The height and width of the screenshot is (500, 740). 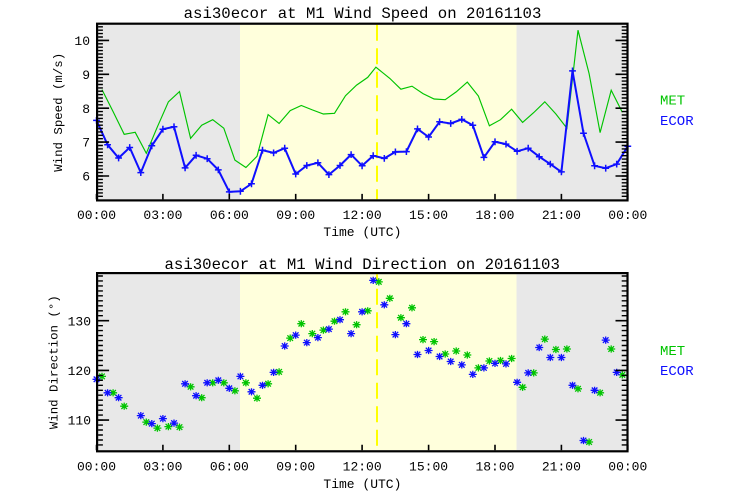 What do you see at coordinates (79, 421) in the screenshot?
I see `svg-text: 110` at bounding box center [79, 421].